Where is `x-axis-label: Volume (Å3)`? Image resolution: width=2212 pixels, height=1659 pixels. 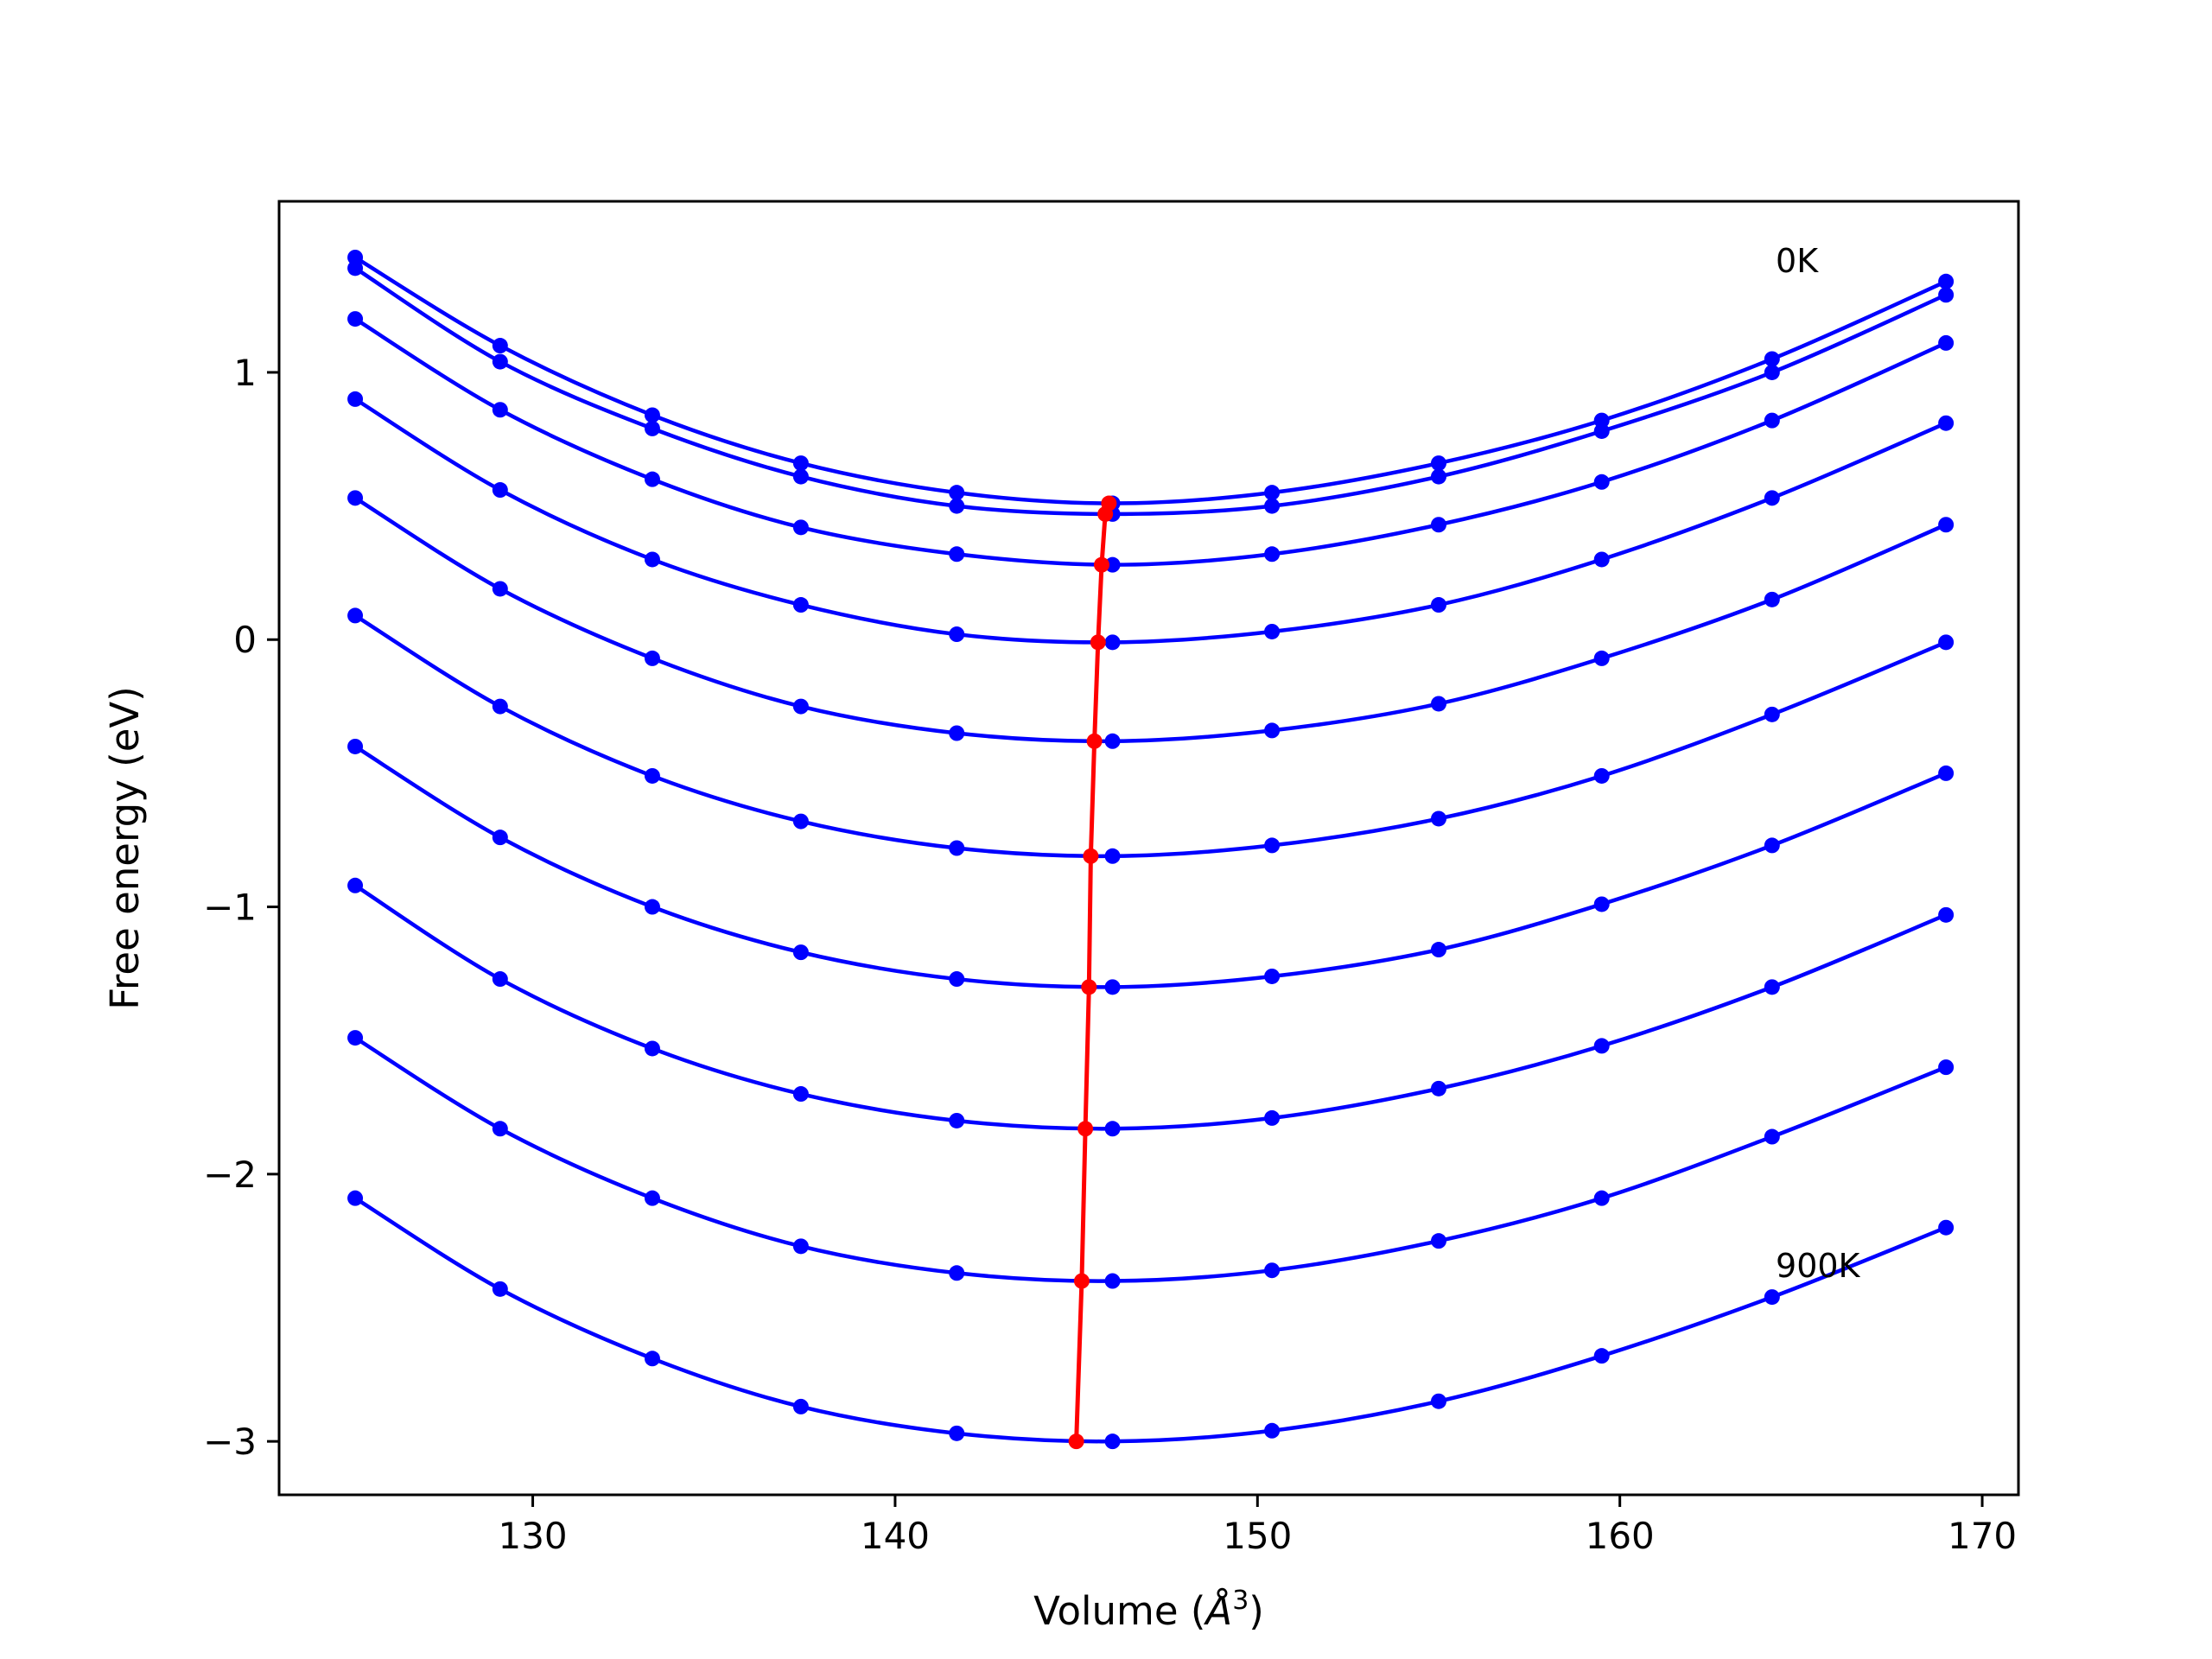
x-axis-label: Volume (Å3) is located at coordinates (1148, 1610).